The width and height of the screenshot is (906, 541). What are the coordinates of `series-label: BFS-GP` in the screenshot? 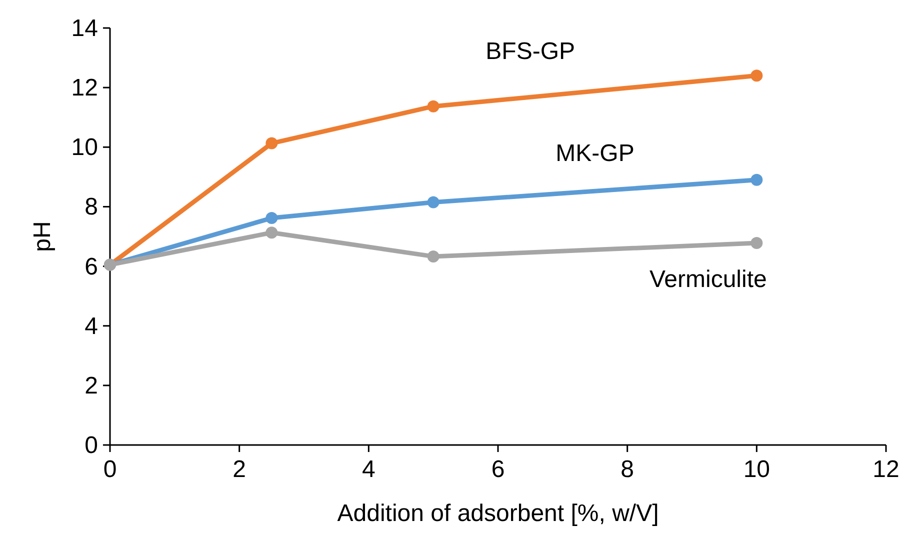 It's located at (531, 52).